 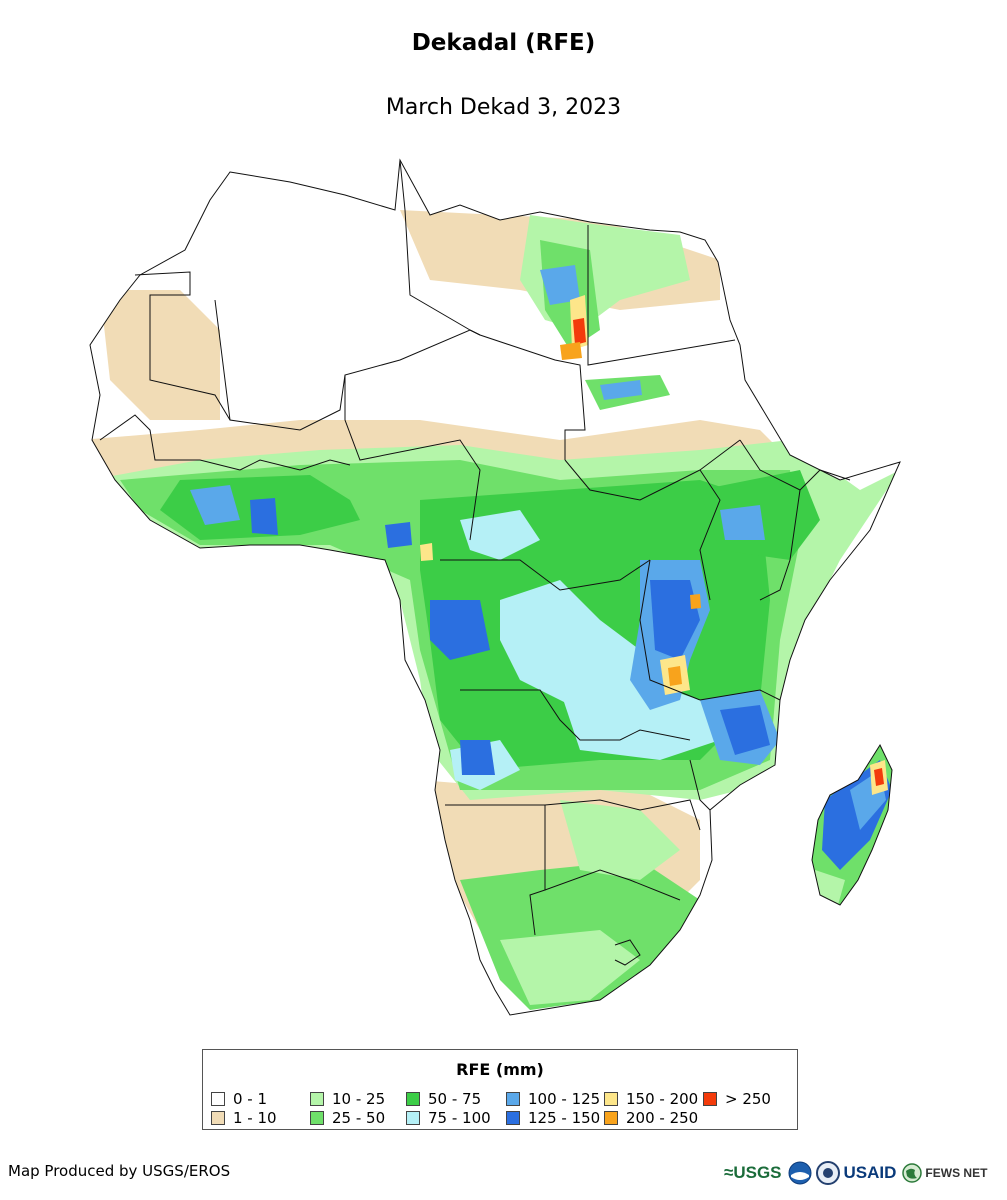 I want to click on seal-logo-icon, so click(x=827, y=1173).